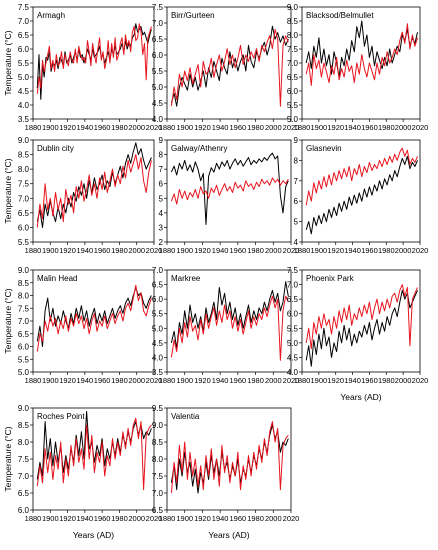 This screenshot has width=438, height=550. What do you see at coordinates (158, 408) in the screenshot?
I see `y-tick-label: 9.5` at bounding box center [158, 408].